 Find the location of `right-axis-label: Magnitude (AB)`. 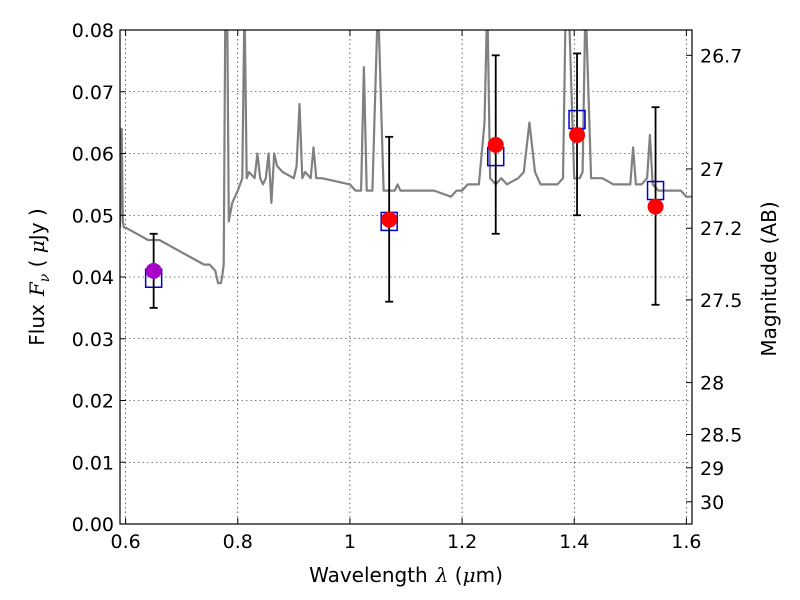

right-axis-label: Magnitude (AB) is located at coordinates (769, 278).